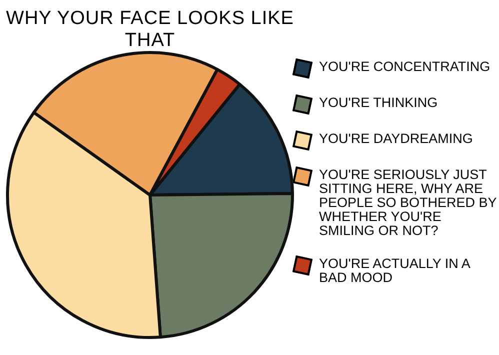 The height and width of the screenshot is (355, 499). I want to click on legend-label: YOU'RE THINKING, so click(378, 102).